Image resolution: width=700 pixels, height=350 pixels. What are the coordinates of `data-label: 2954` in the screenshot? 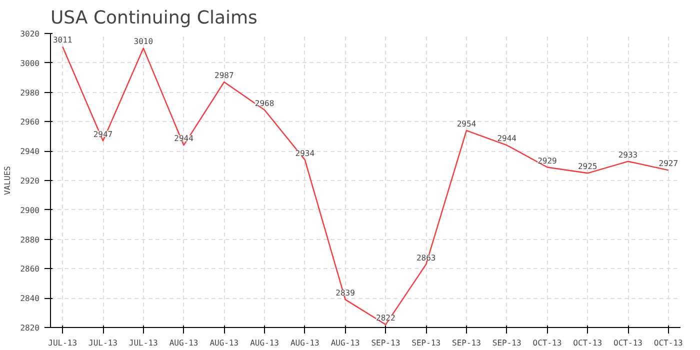 It's located at (466, 124).